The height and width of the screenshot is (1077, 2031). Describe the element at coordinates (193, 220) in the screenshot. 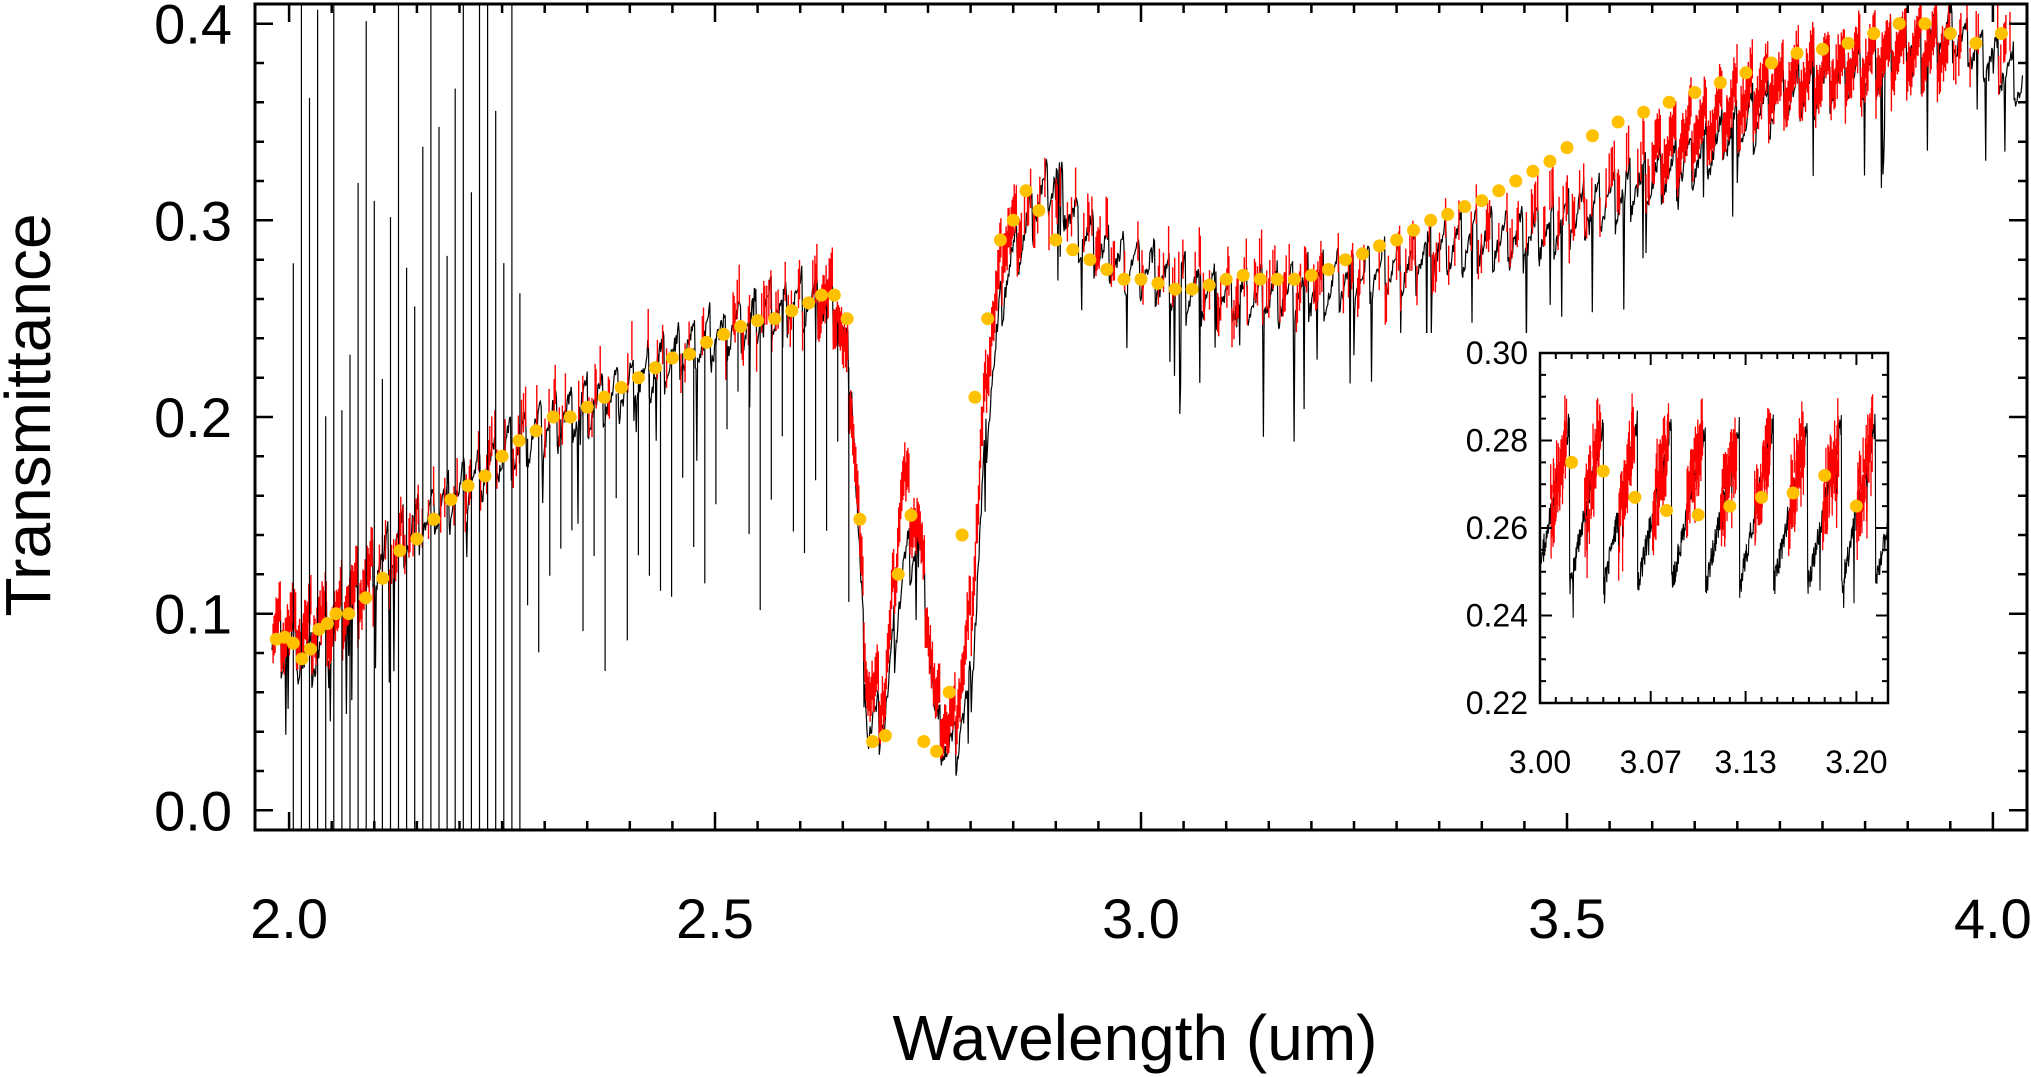

I see `y-tick-label: 0.3` at that location.